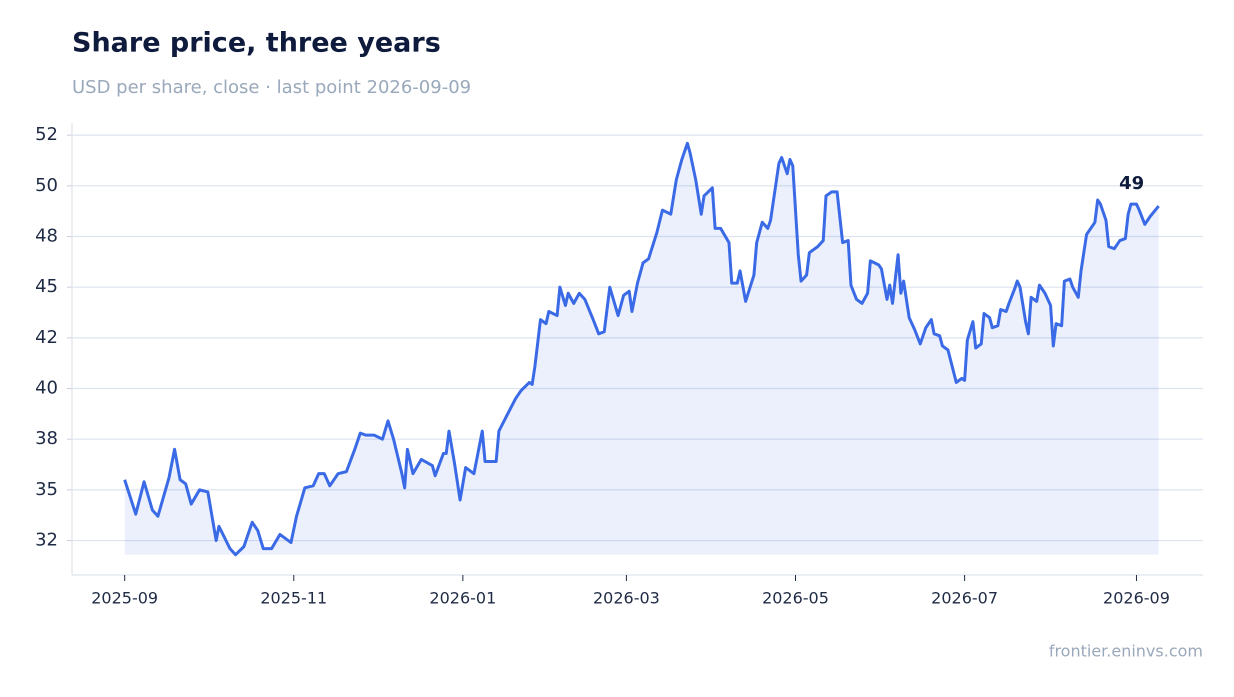 This screenshot has height=697, width=1234. I want to click on y-tick-label: 35, so click(46, 489).